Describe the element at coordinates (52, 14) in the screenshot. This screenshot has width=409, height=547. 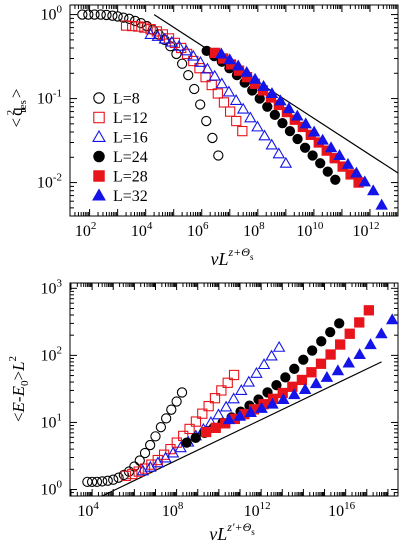
I see `y-tick-label: 10⁰` at that location.